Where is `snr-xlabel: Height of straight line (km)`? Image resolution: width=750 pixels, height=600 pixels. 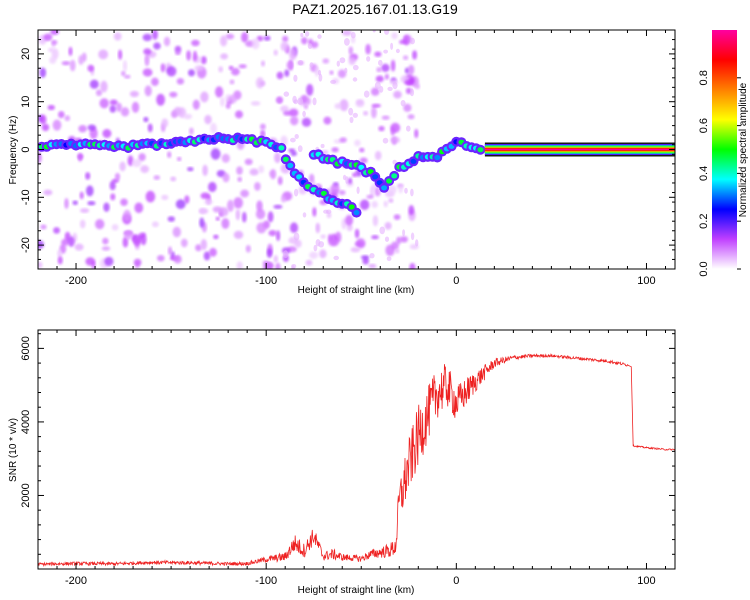
snr-xlabel: Height of straight line (km) is located at coordinates (356, 590).